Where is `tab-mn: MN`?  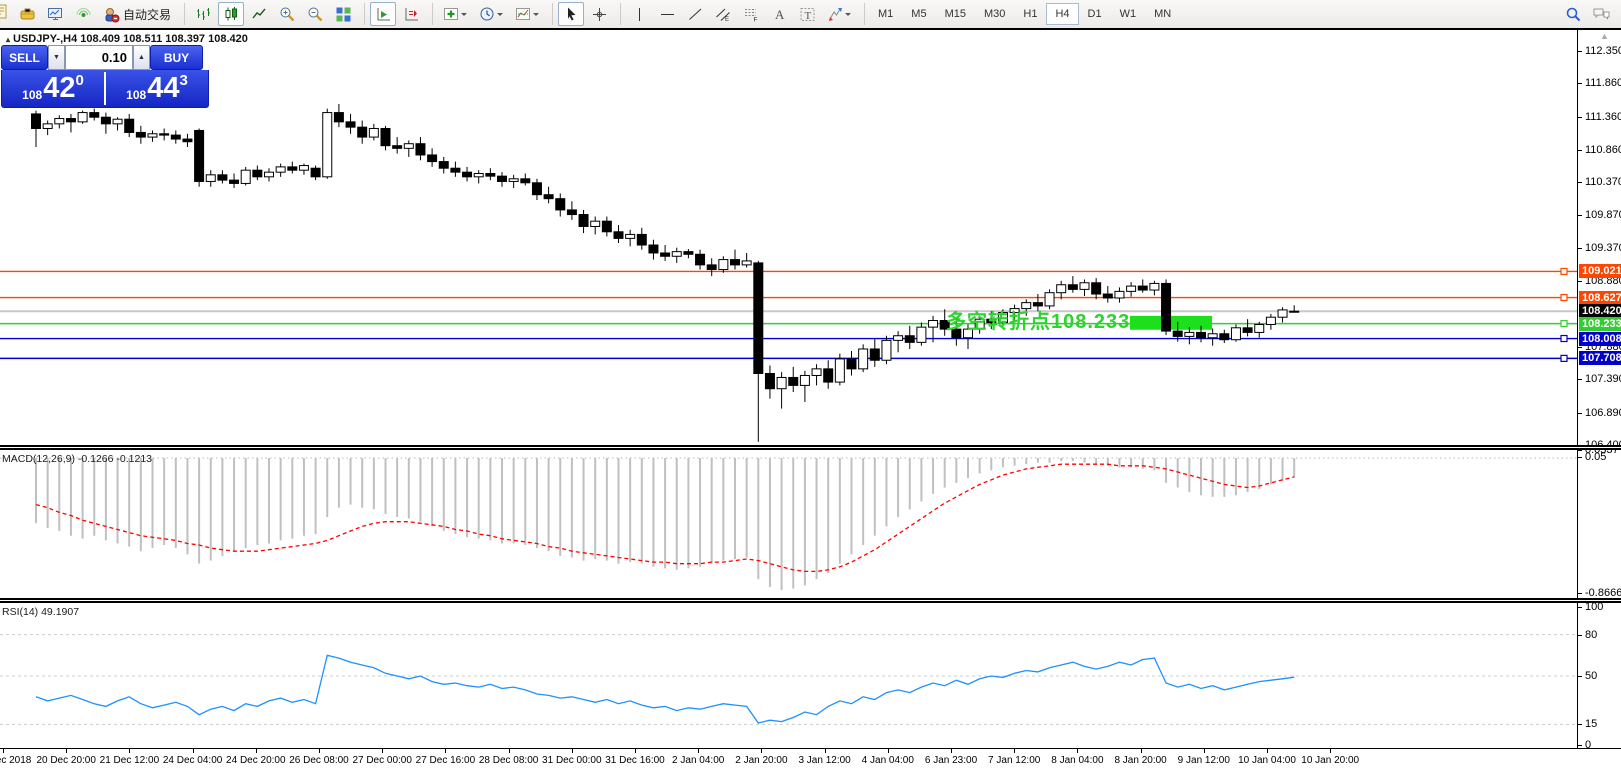
tab-mn: MN is located at coordinates (1163, 14).